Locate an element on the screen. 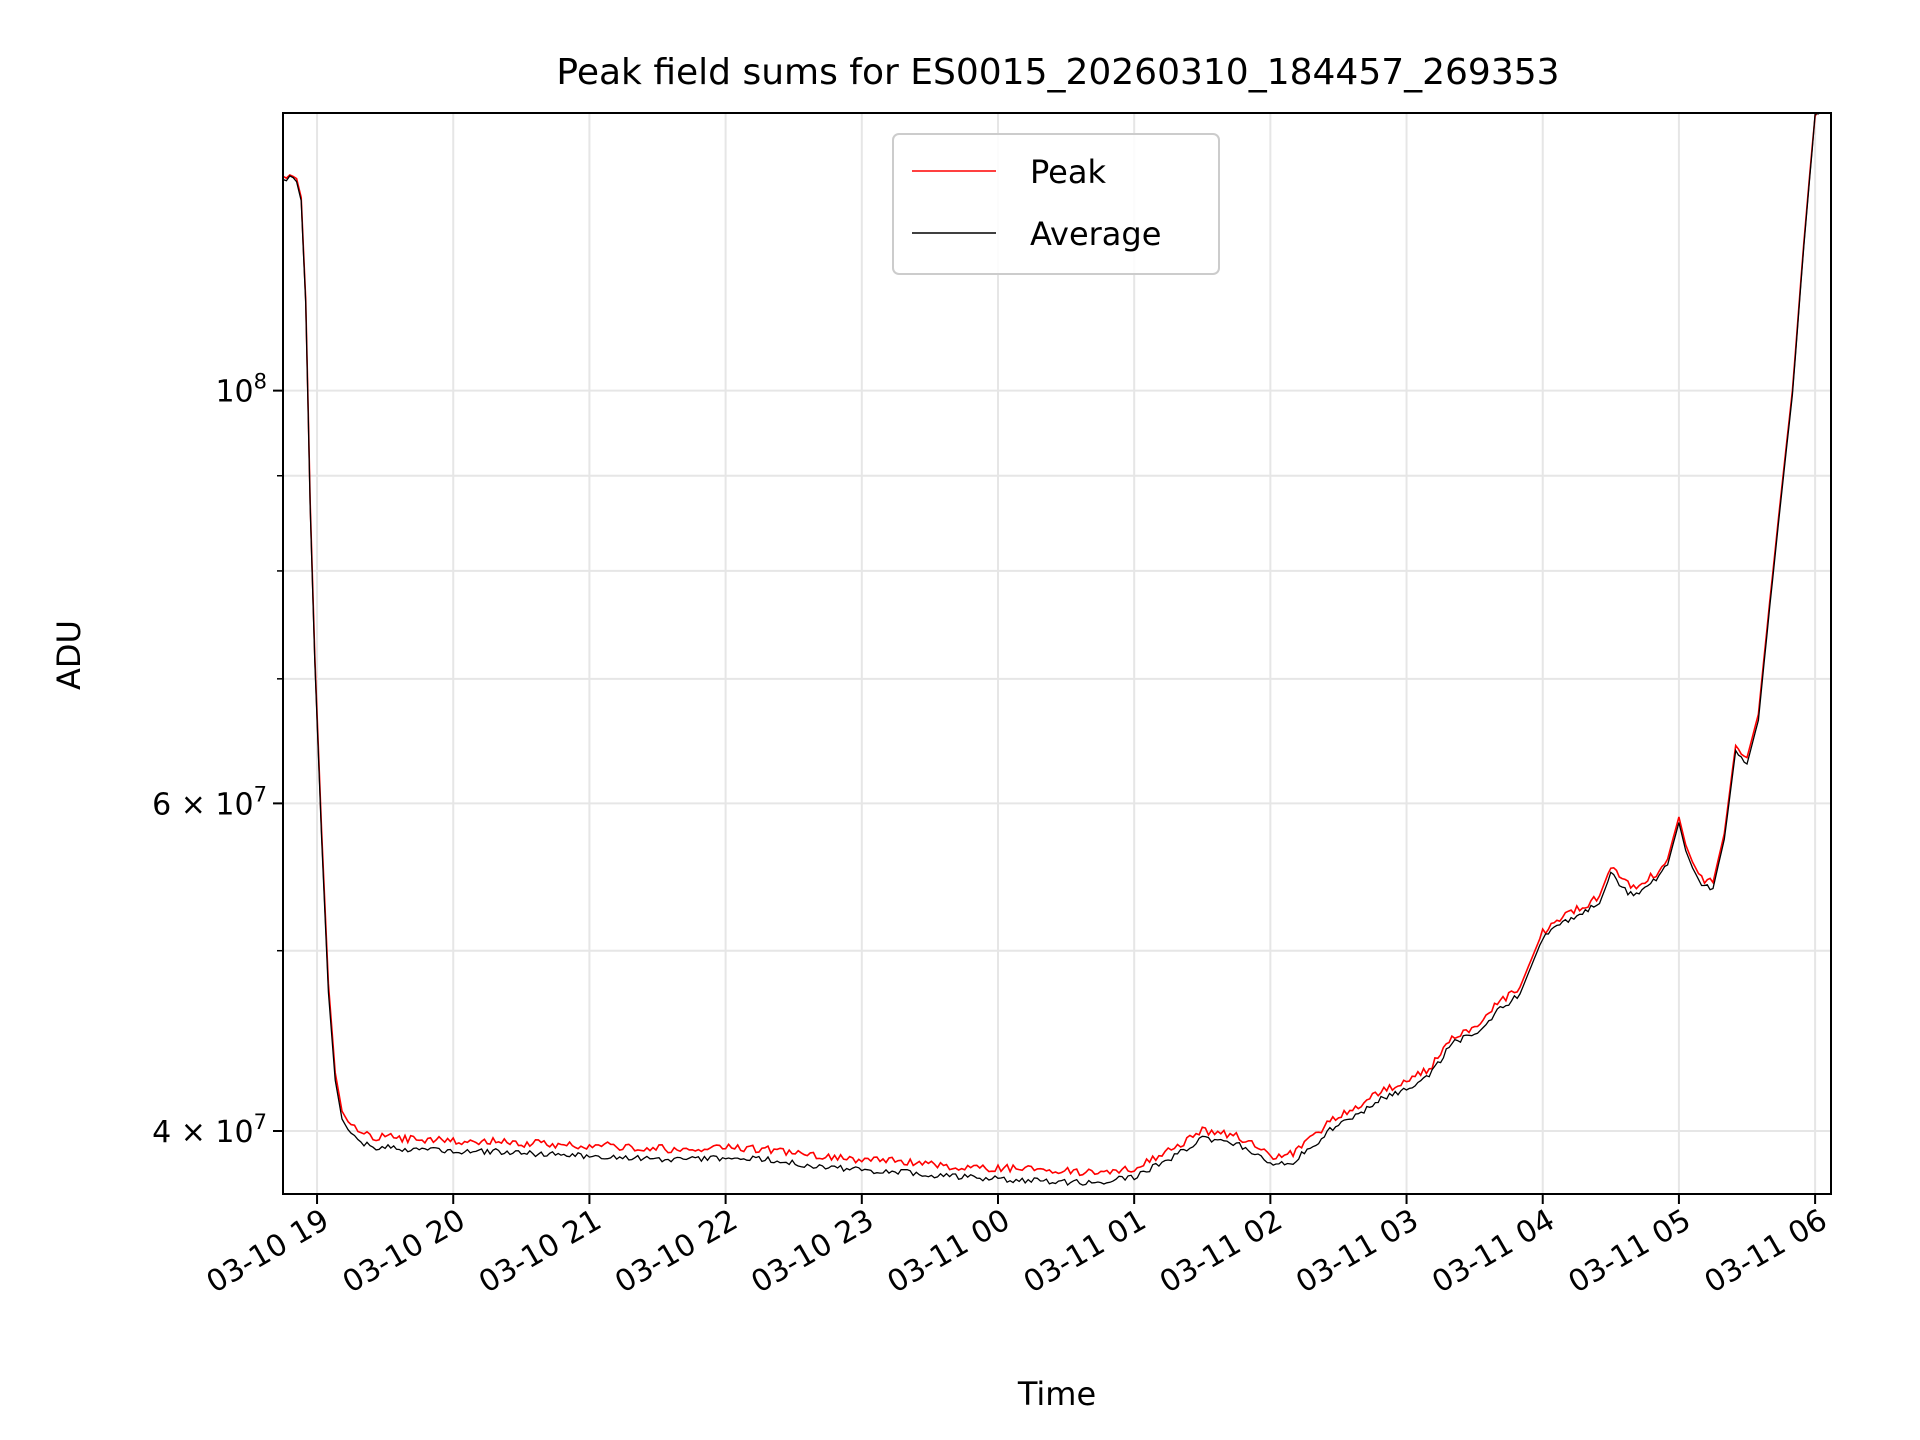 Image resolution: width=1920 pixels, height=1440 pixels. y-axis-label: ADU is located at coordinates (69, 655).